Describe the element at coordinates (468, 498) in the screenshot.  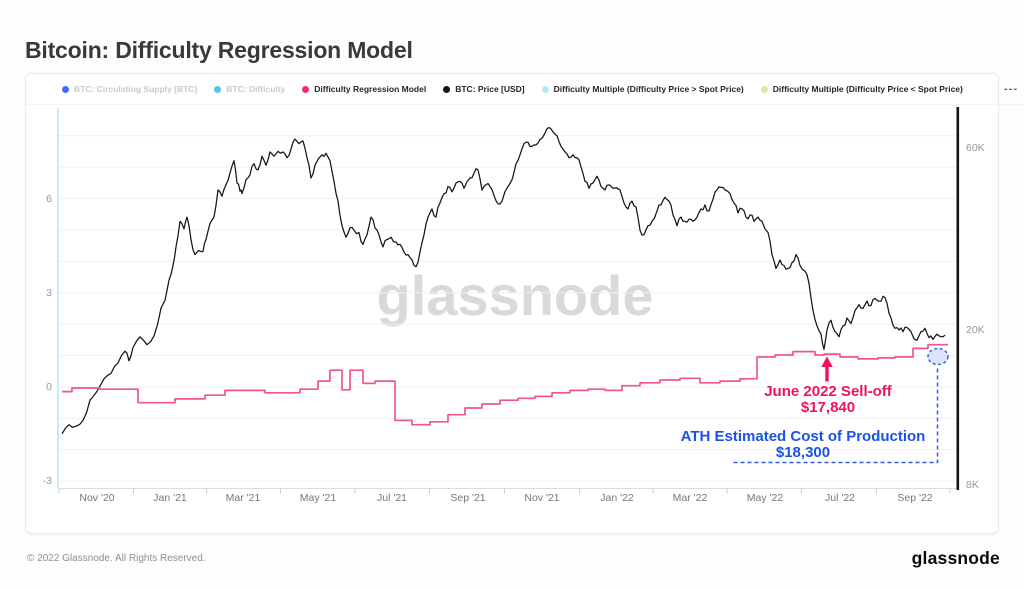
I see `x-tick-Sep21: Sep '21` at that location.